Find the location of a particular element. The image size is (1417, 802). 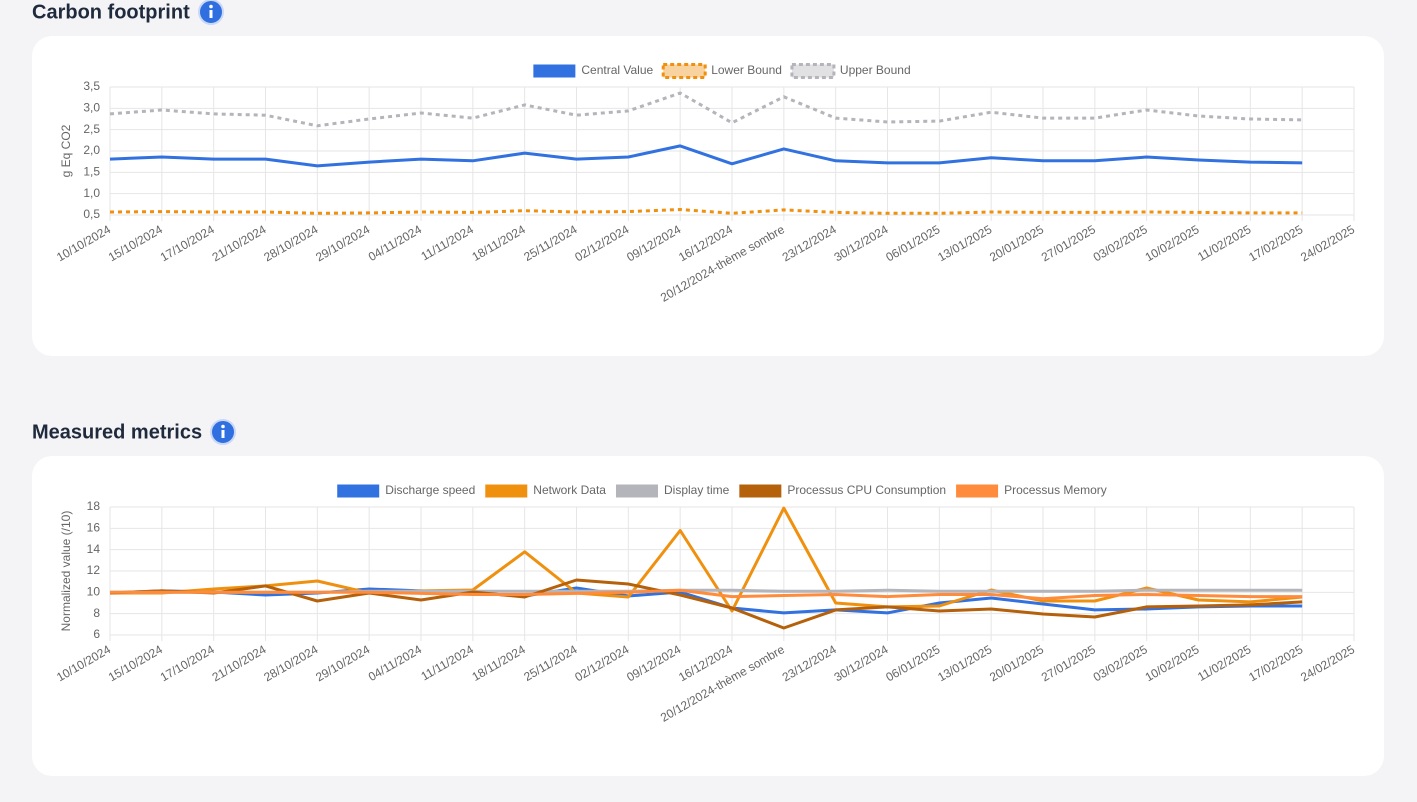

legend: Central Value Lower Bound Upper Bound is located at coordinates (722, 71).